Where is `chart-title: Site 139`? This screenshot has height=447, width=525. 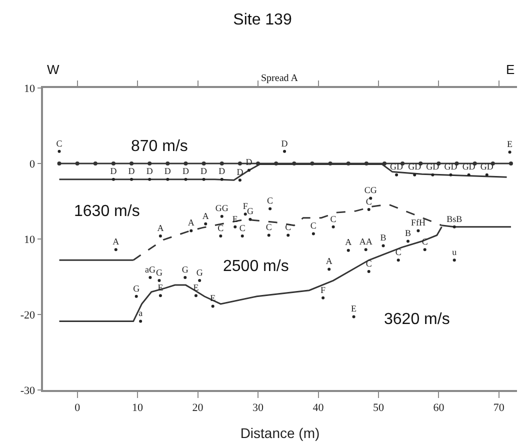
chart-title: Site 139 is located at coordinates (262, 20).